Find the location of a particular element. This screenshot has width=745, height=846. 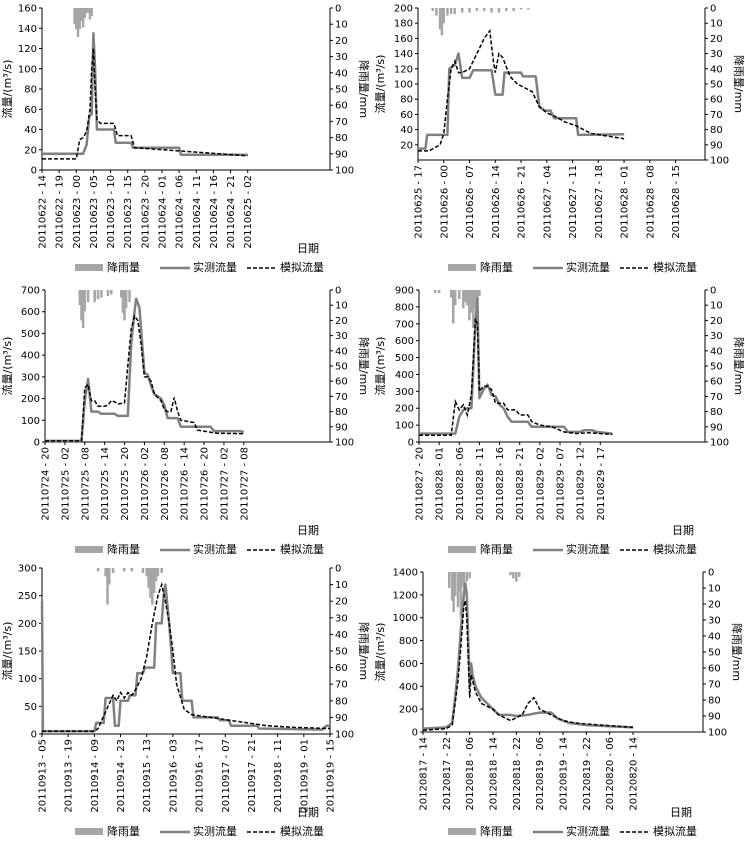

x-tick-label: 20120817 - 14 is located at coordinates (424, 774).